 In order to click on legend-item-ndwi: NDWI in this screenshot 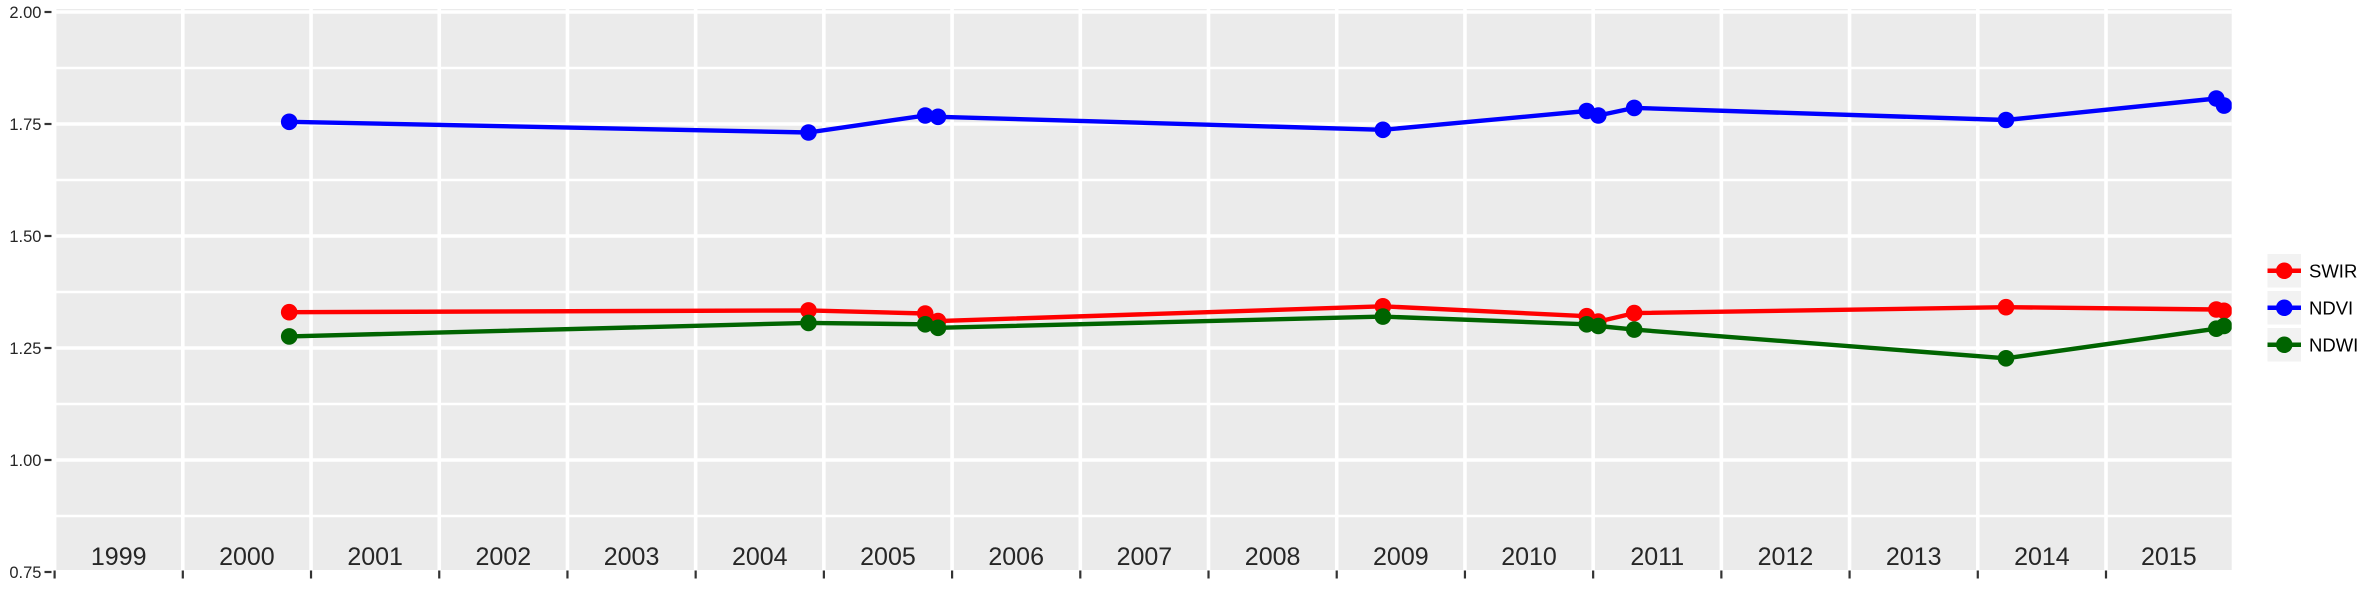, I will do `click(2312, 345)`.